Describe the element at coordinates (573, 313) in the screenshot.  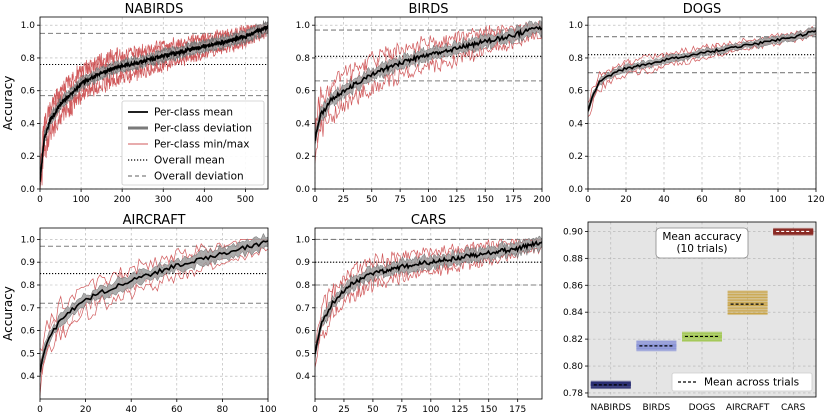
I see `y-tick-label: 0.84` at that location.